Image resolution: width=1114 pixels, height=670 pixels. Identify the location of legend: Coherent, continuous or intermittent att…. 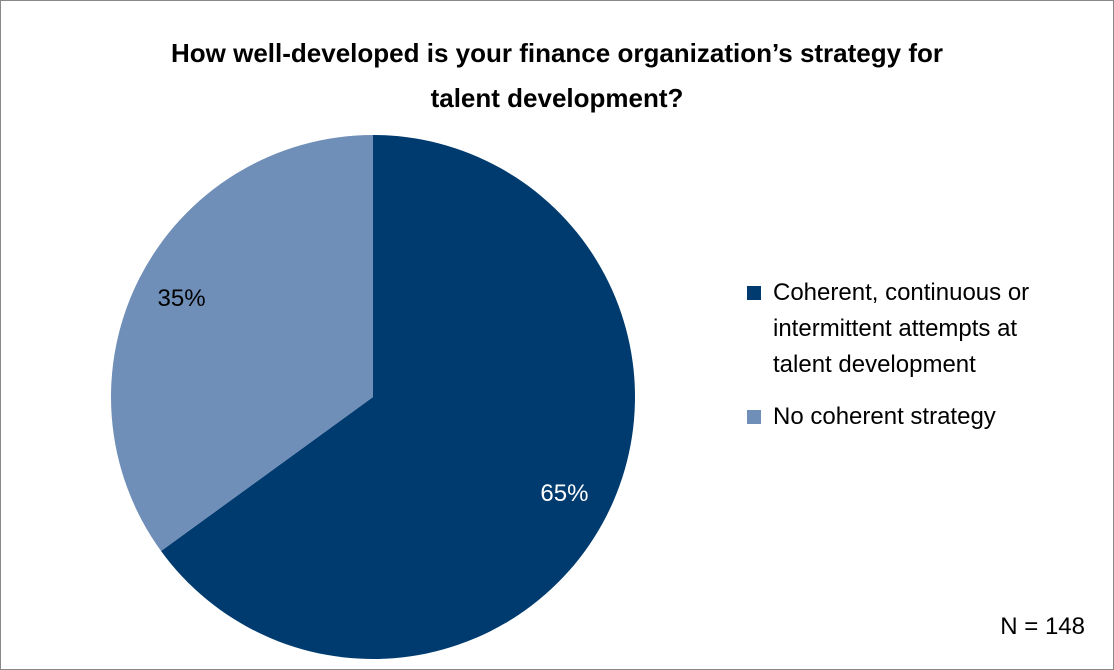
(912, 363).